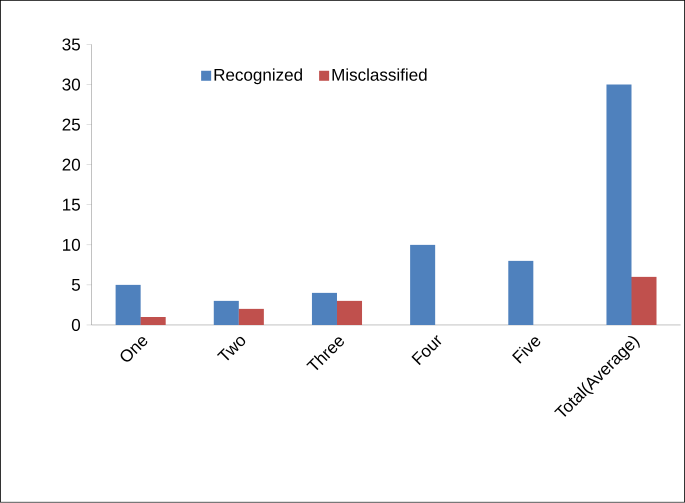 The width and height of the screenshot is (685, 503). What do you see at coordinates (71, 245) in the screenshot?
I see `y-tick-label: 10` at bounding box center [71, 245].